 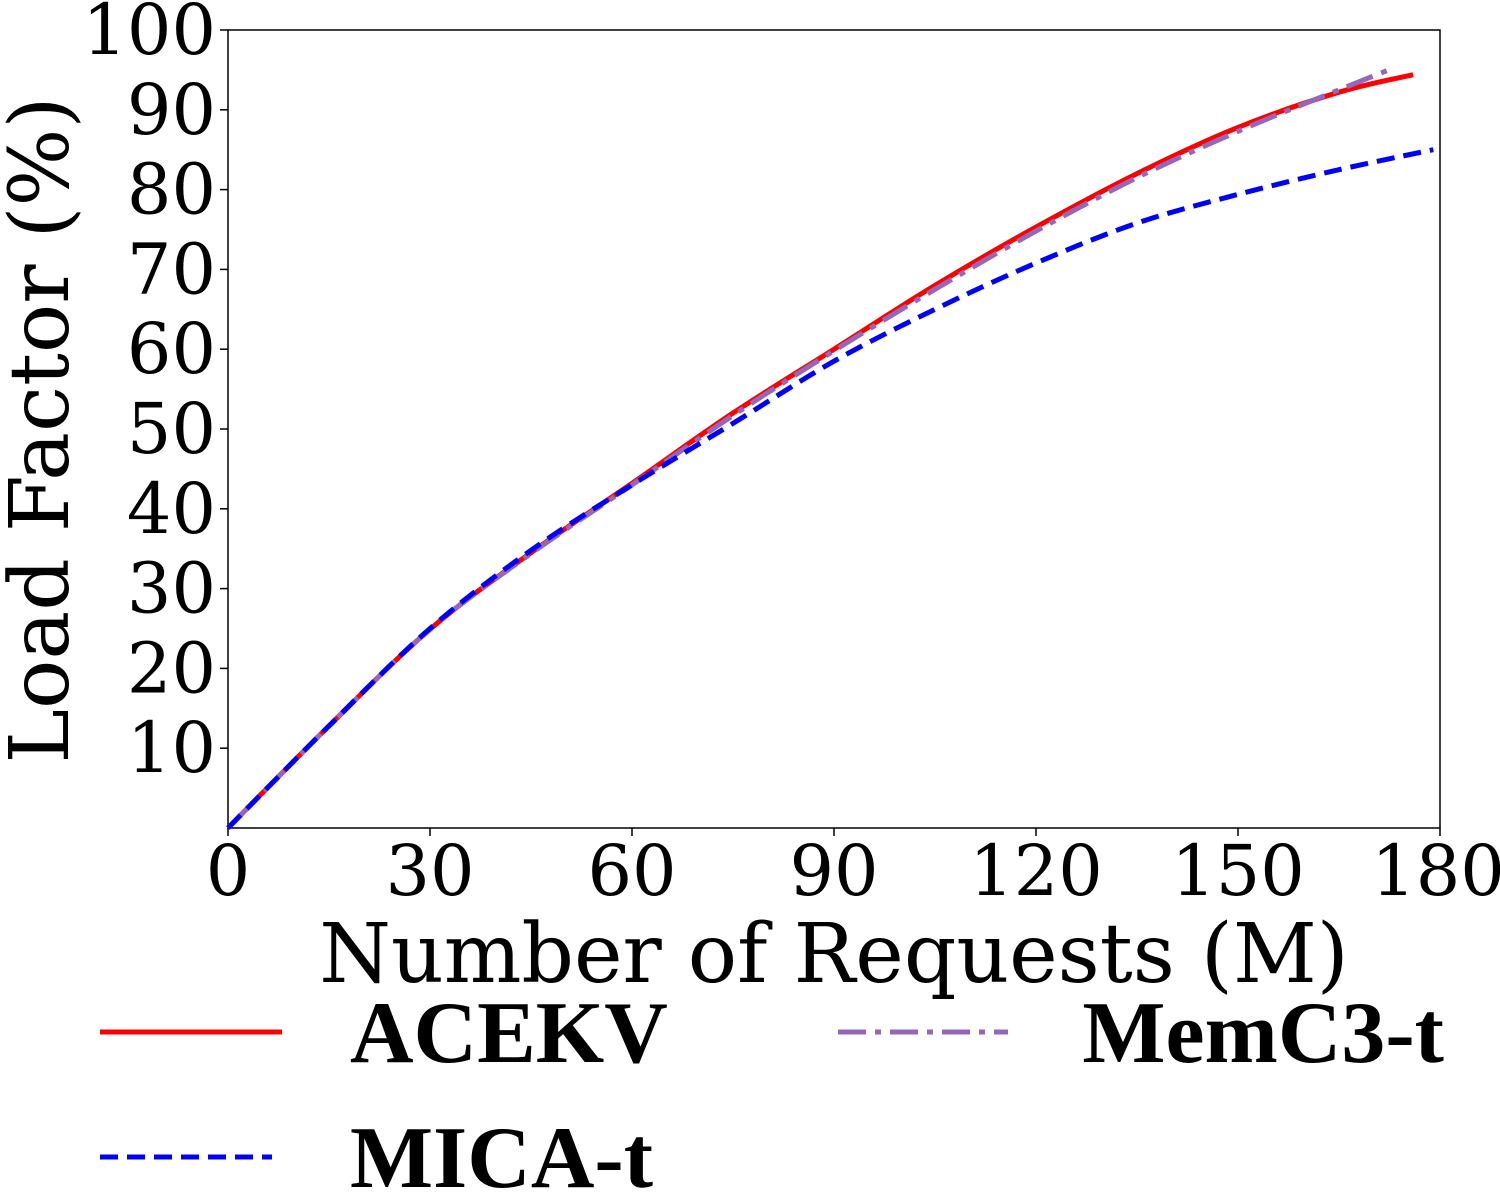 I want to click on legend-label-memc3-t: MemC3-t, so click(x=1263, y=1033).